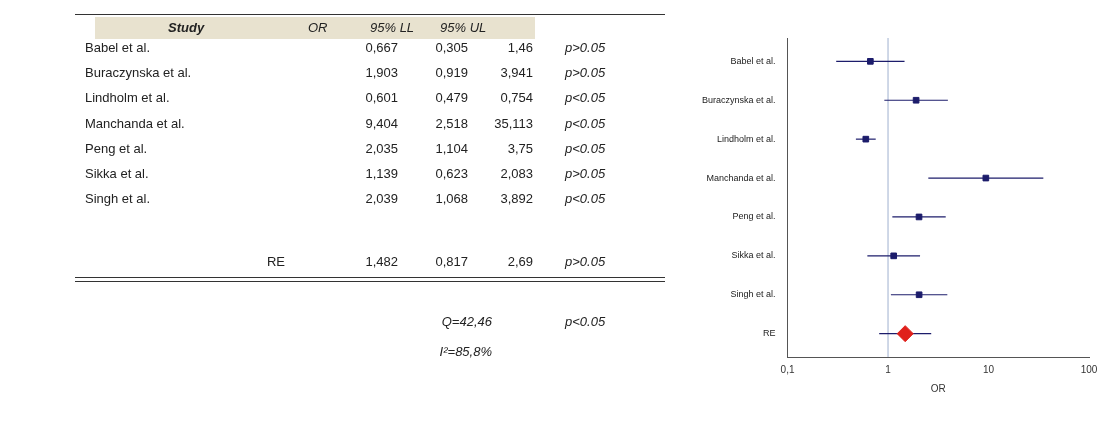 This screenshot has width=1101, height=421. I want to click on x-tick-label: 0,1, so click(787, 369).